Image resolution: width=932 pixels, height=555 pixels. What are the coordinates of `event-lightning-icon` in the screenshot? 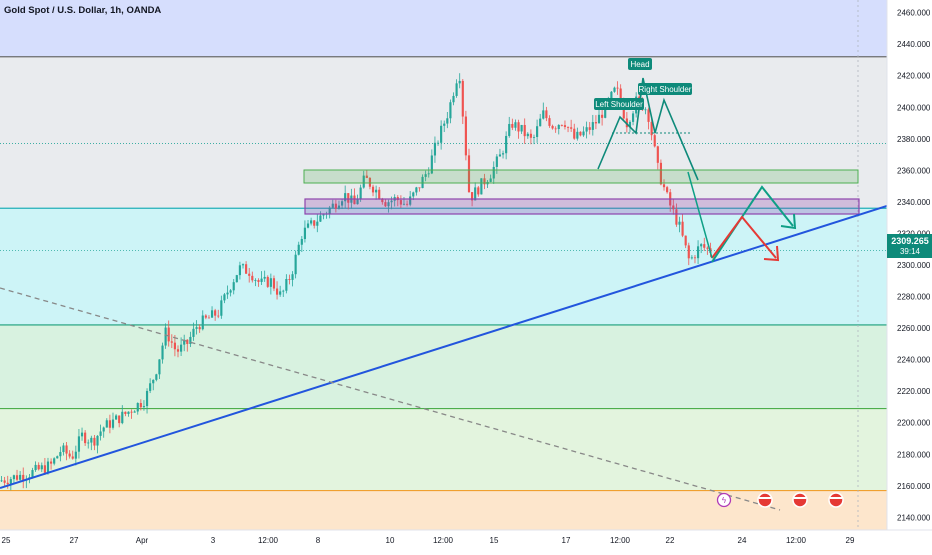 It's located at (724, 500).